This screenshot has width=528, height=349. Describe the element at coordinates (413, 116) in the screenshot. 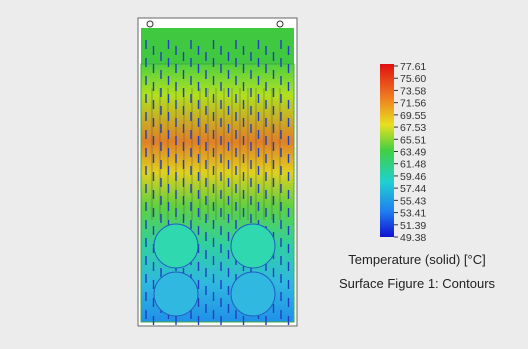

I see `tick-label: 69.55` at that location.